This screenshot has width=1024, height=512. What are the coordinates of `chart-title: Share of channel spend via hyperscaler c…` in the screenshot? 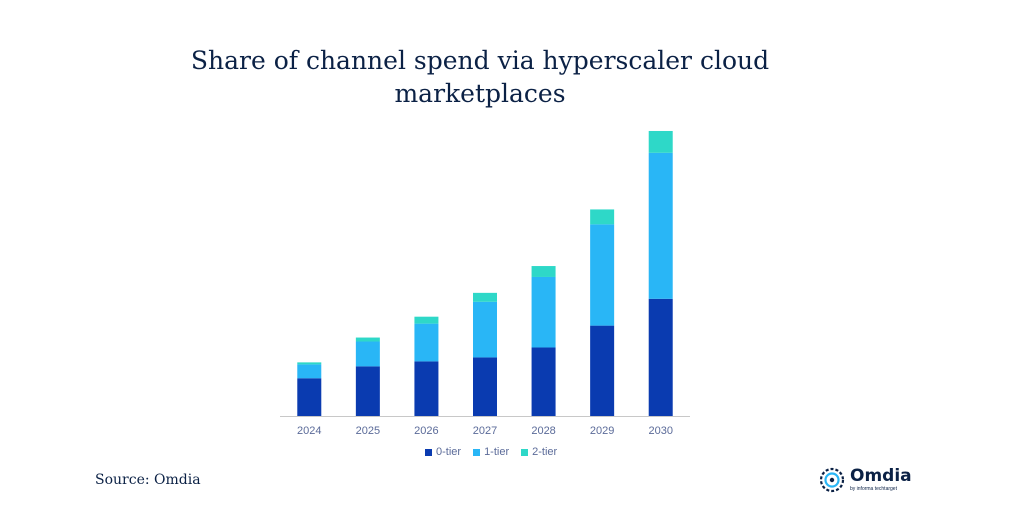 It's located at (480, 77).